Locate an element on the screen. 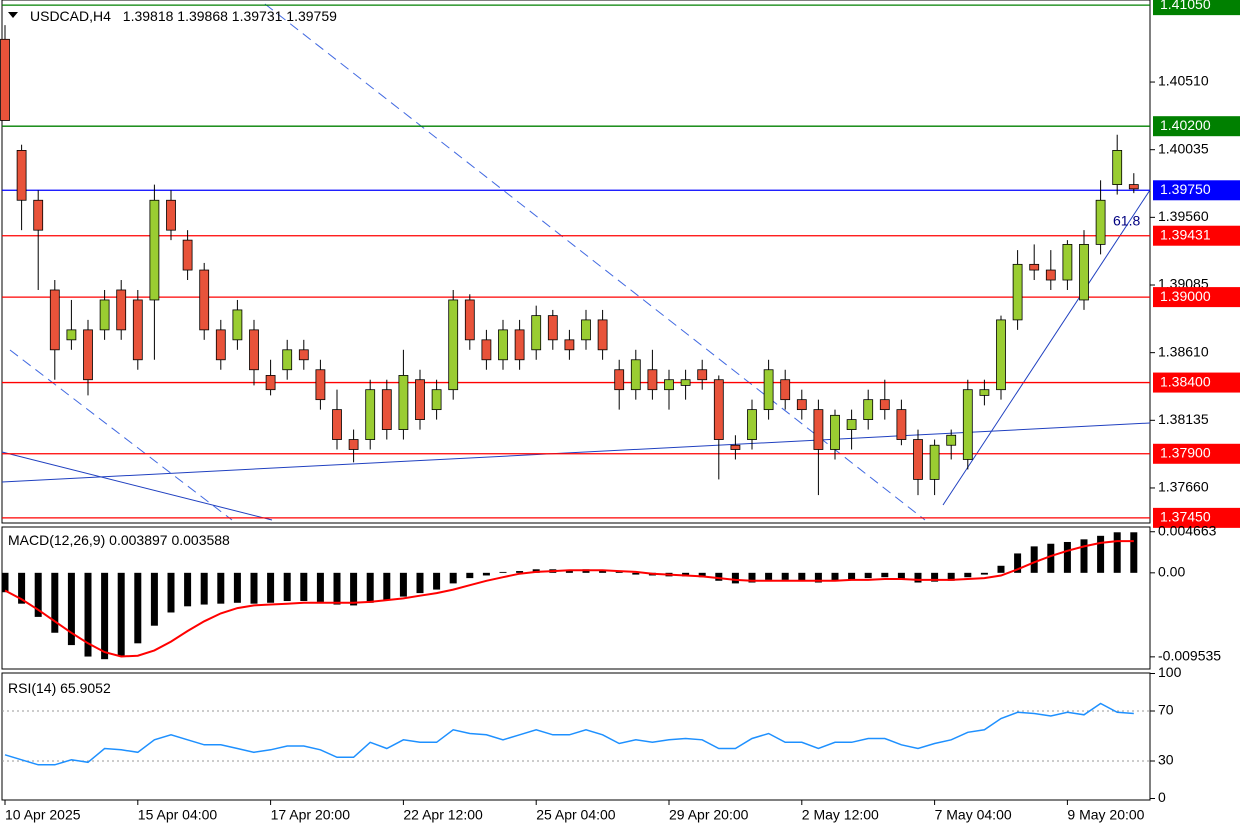 The image size is (1248, 832). x-tick-label: 7 May 04:00 is located at coordinates (973, 815).